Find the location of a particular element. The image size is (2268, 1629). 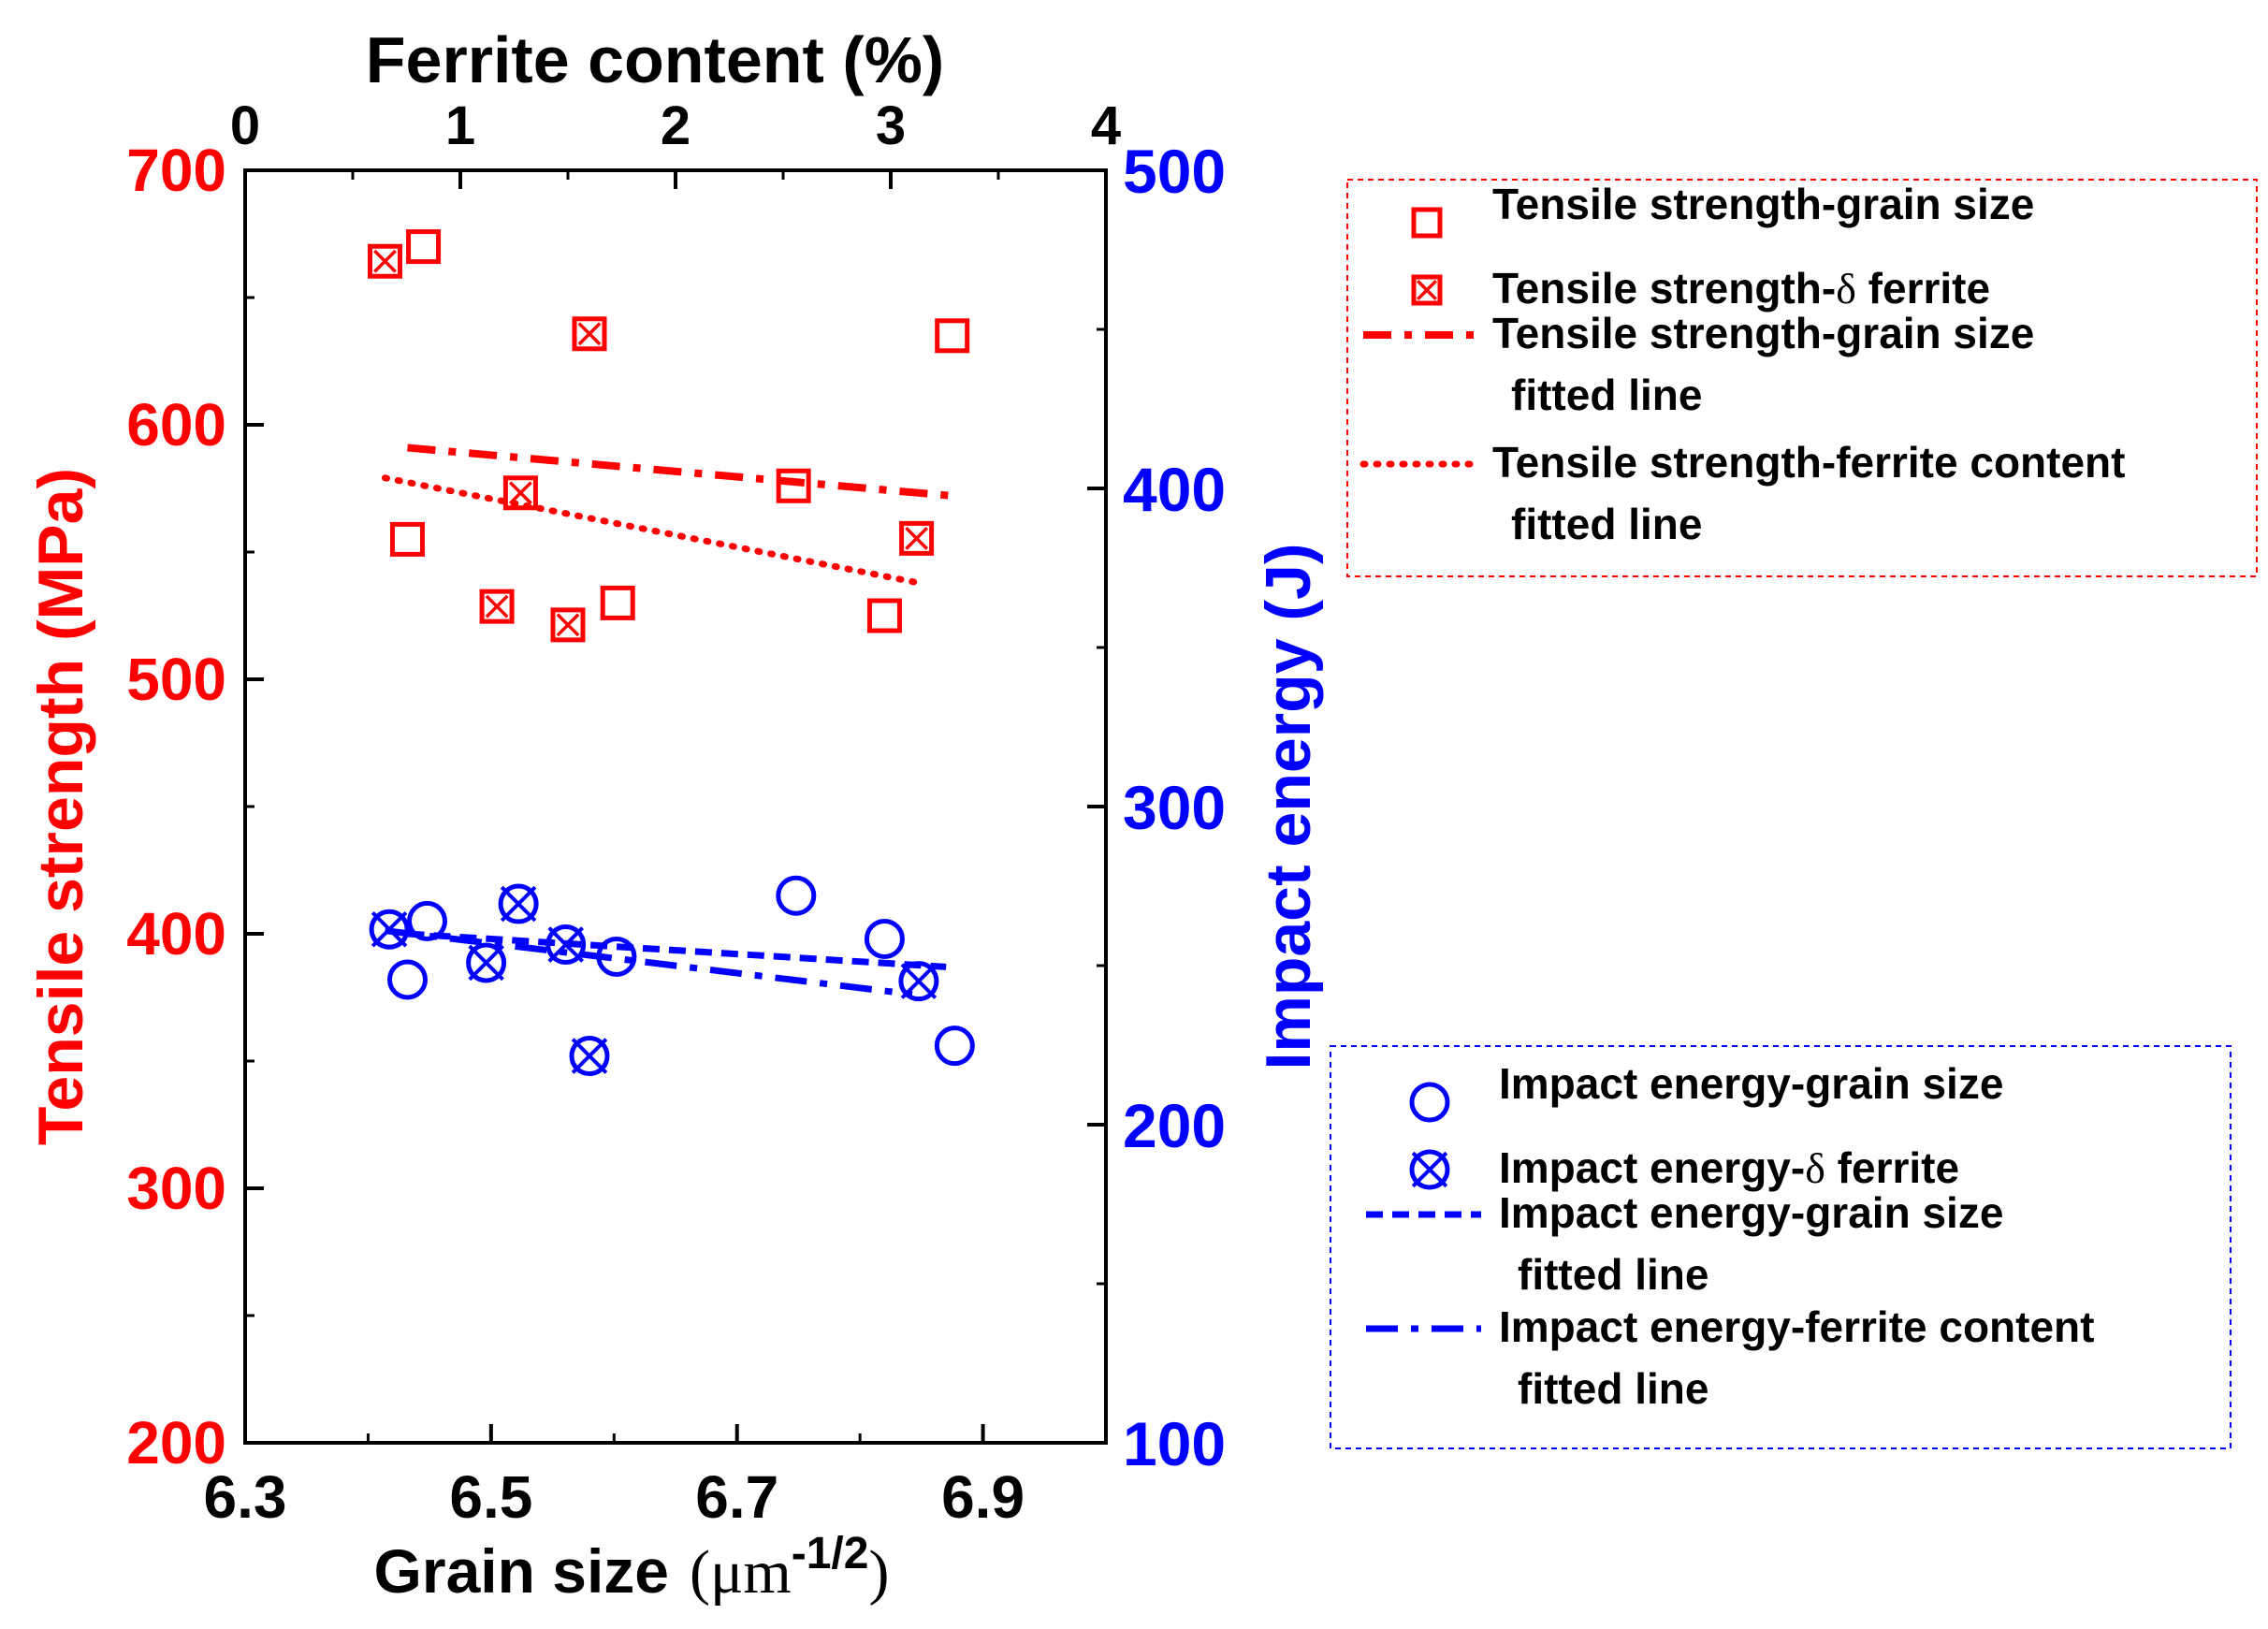

legend-label: Impact energy-grain size fitted line is located at coordinates (1751, 1243).